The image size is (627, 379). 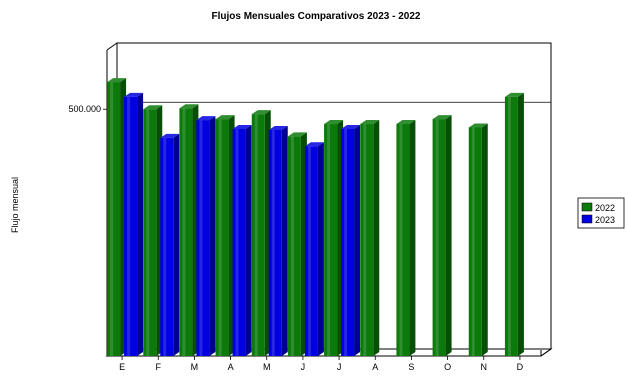 What do you see at coordinates (339, 367) in the screenshot?
I see `x-tick-label: J` at bounding box center [339, 367].